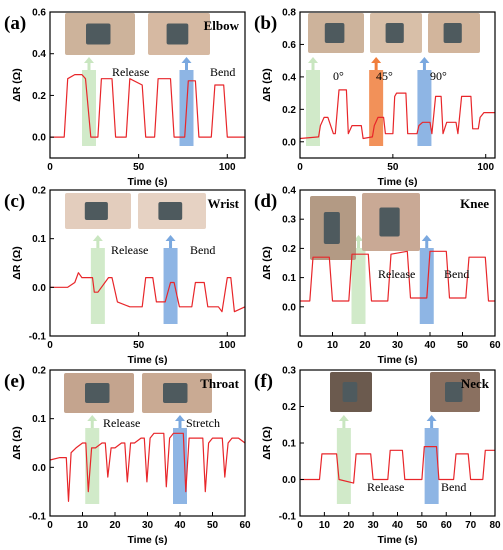  I want to click on y-tick-label: 0.1, so click(39, 239).